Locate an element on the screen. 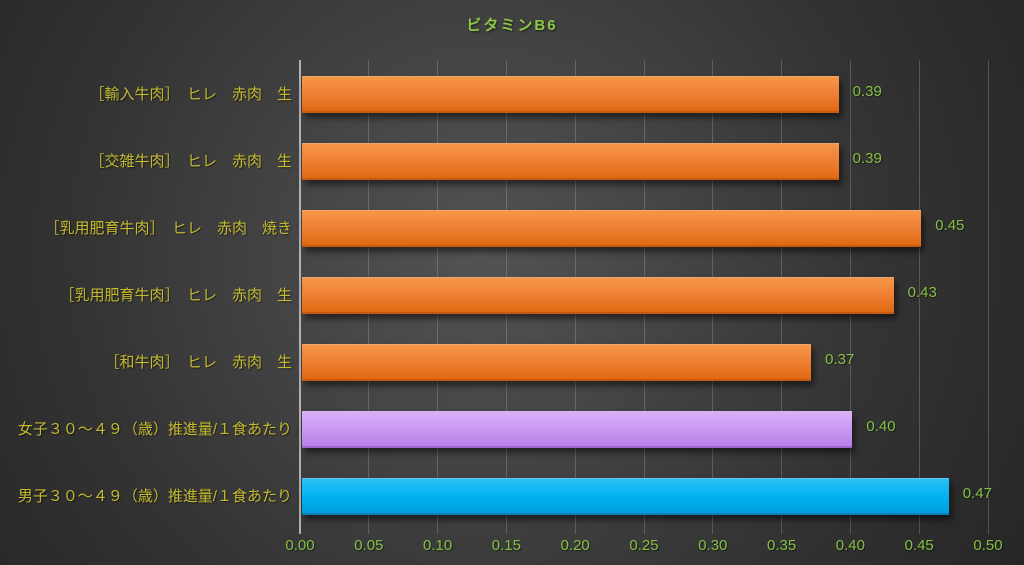  category-label: ［輸入牛肉］ ヒレ 赤肉 生 is located at coordinates (190, 95).